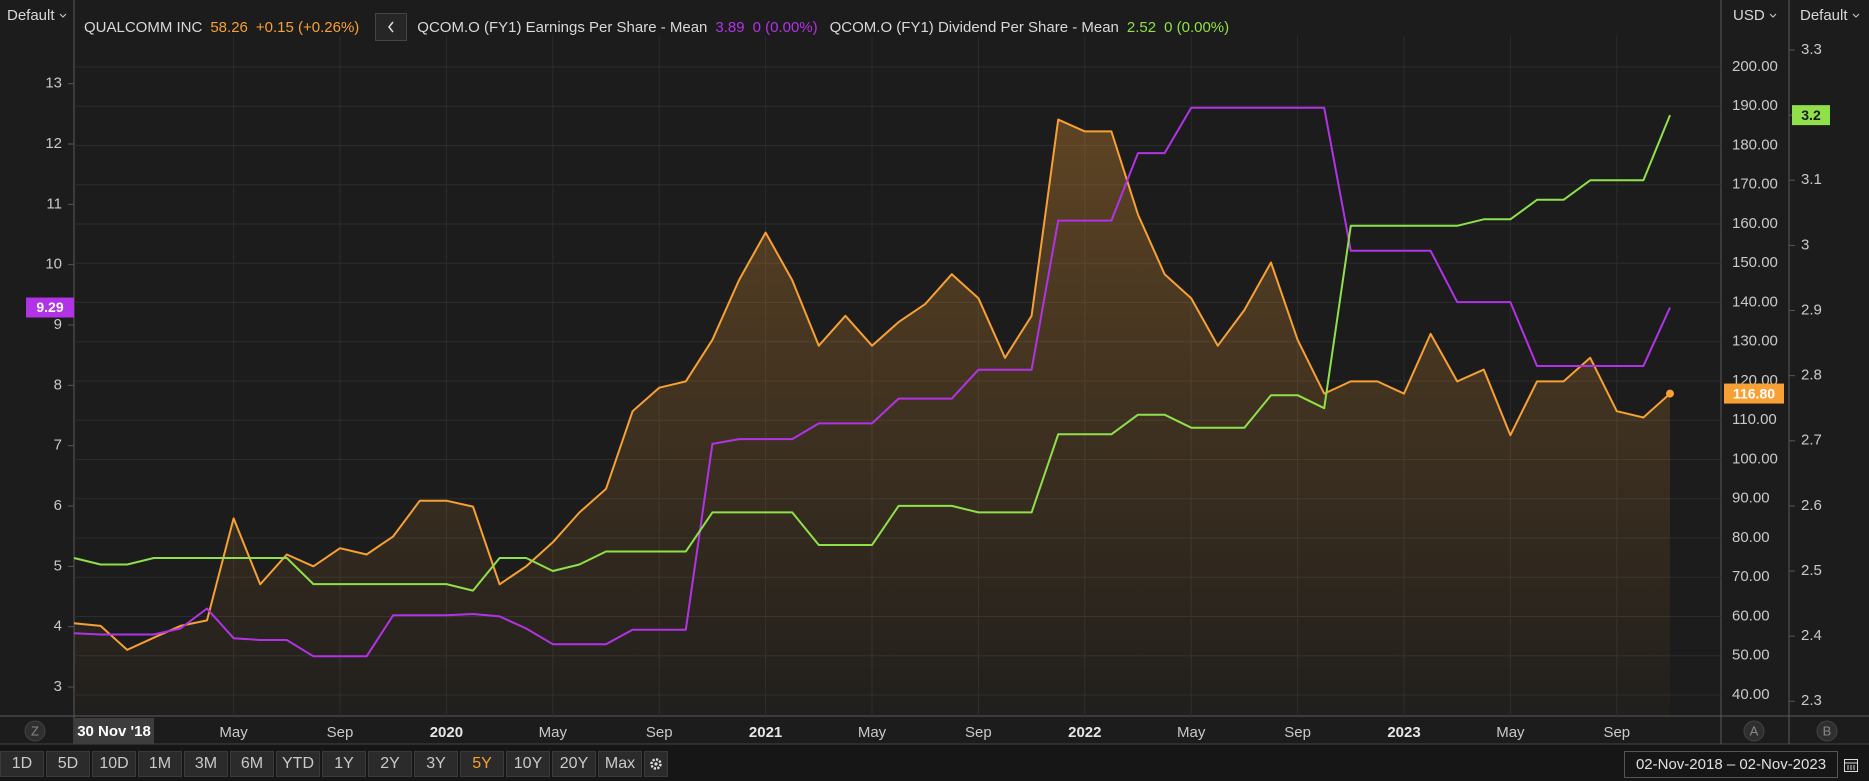  Describe the element at coordinates (1754, 393) in the screenshot. I see `end-value-label: 116.80` at that location.